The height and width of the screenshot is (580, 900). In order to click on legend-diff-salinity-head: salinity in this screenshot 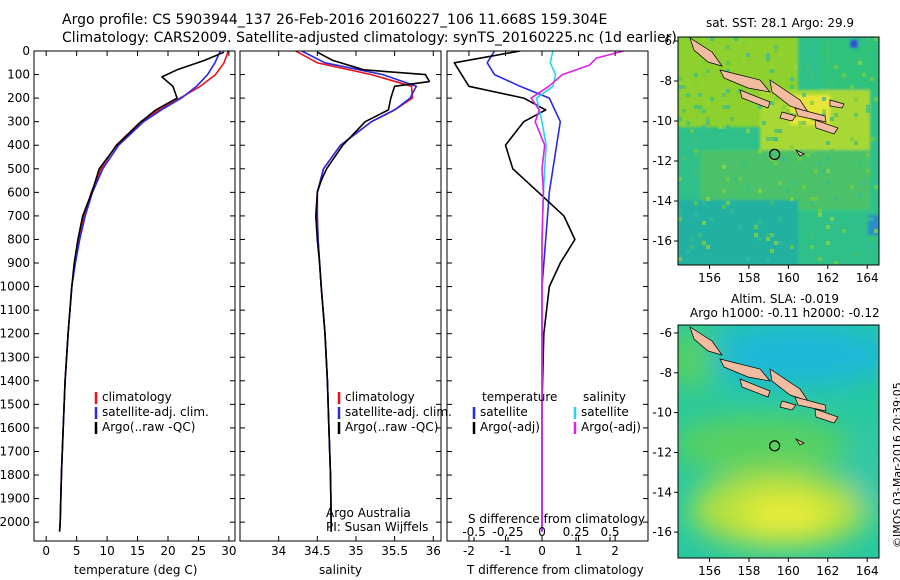, I will do `click(605, 397)`.